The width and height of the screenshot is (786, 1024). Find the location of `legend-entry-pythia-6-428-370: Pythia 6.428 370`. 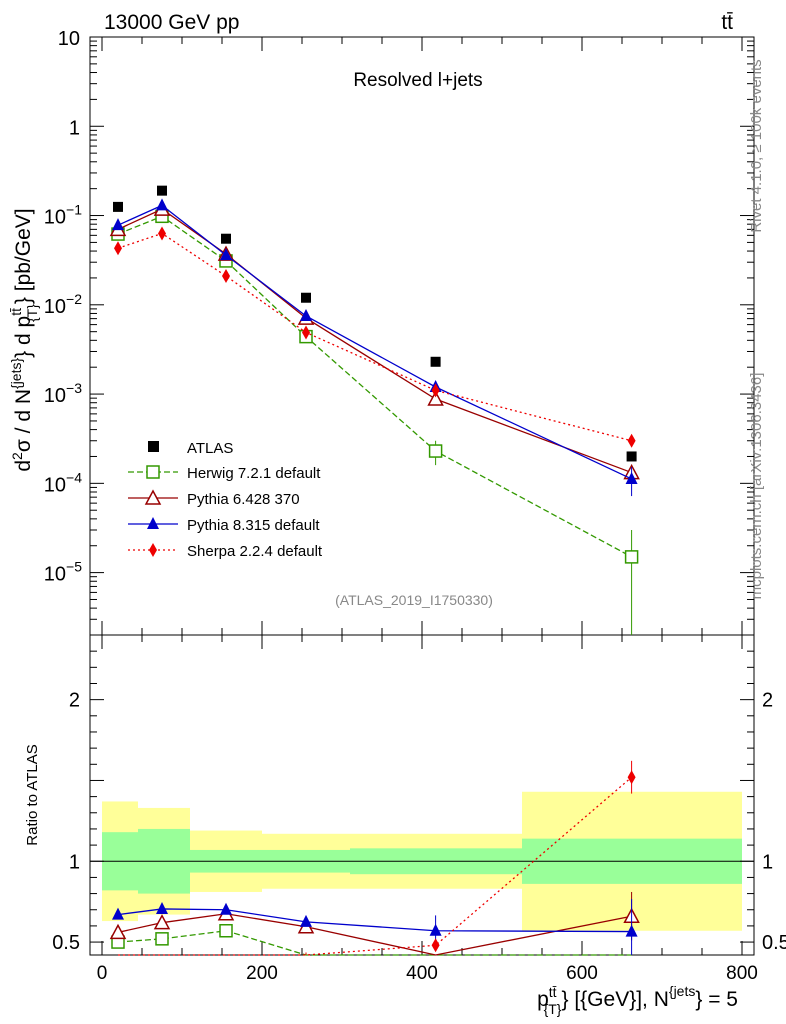

legend-entry-pythia-6-428-370: Pythia 6.428 370 is located at coordinates (214, 498).